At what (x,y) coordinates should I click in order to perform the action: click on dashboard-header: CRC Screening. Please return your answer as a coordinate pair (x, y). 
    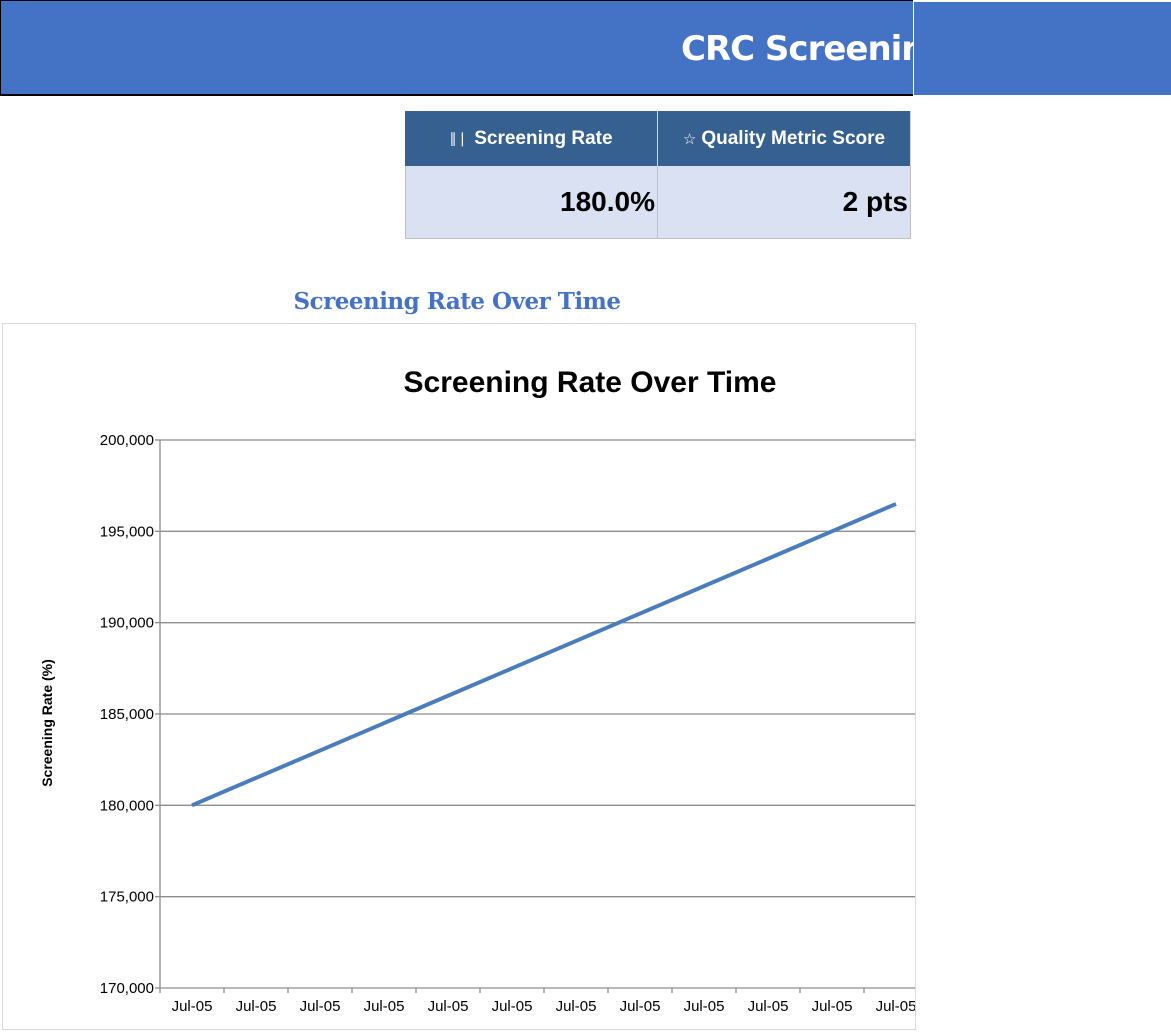
    Looking at the image, I should click on (456, 48).